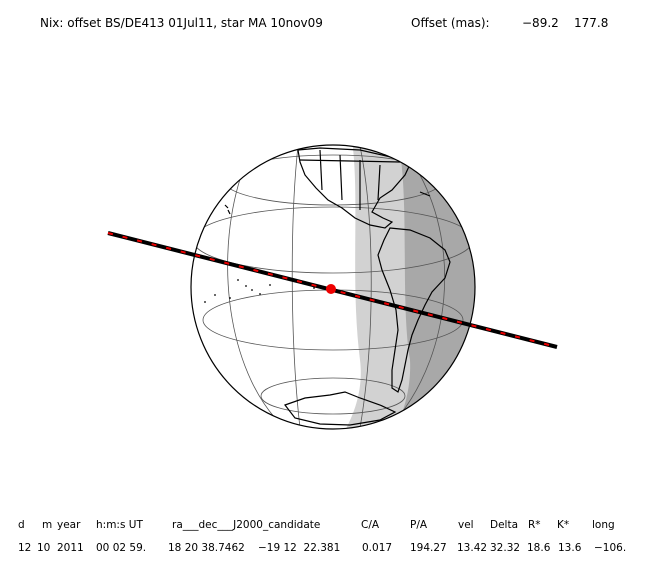  Describe the element at coordinates (370, 525) in the screenshot. I see `column-header: C/A` at that location.